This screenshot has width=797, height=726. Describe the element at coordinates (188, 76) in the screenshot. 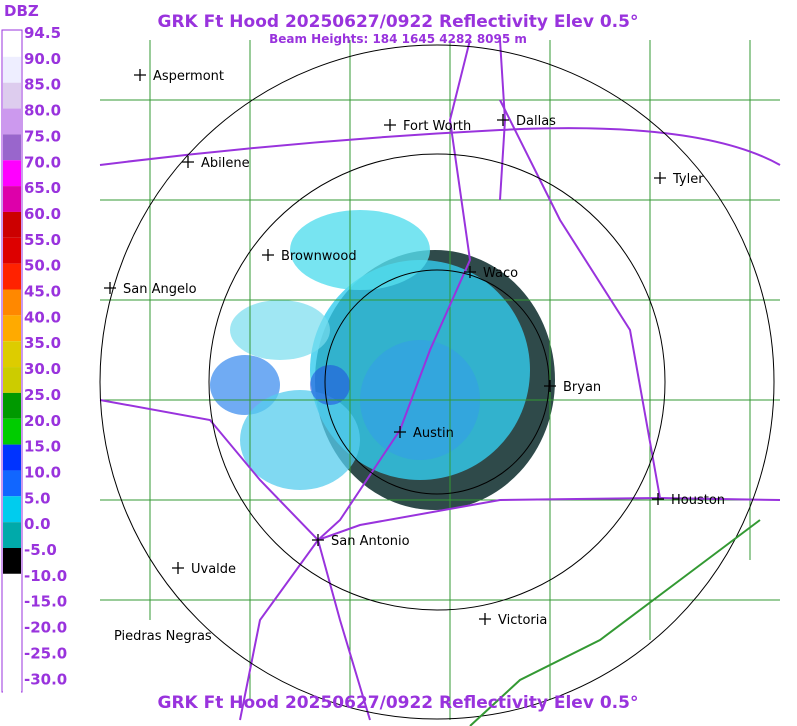

I see `city-label: Aspermont` at that location.